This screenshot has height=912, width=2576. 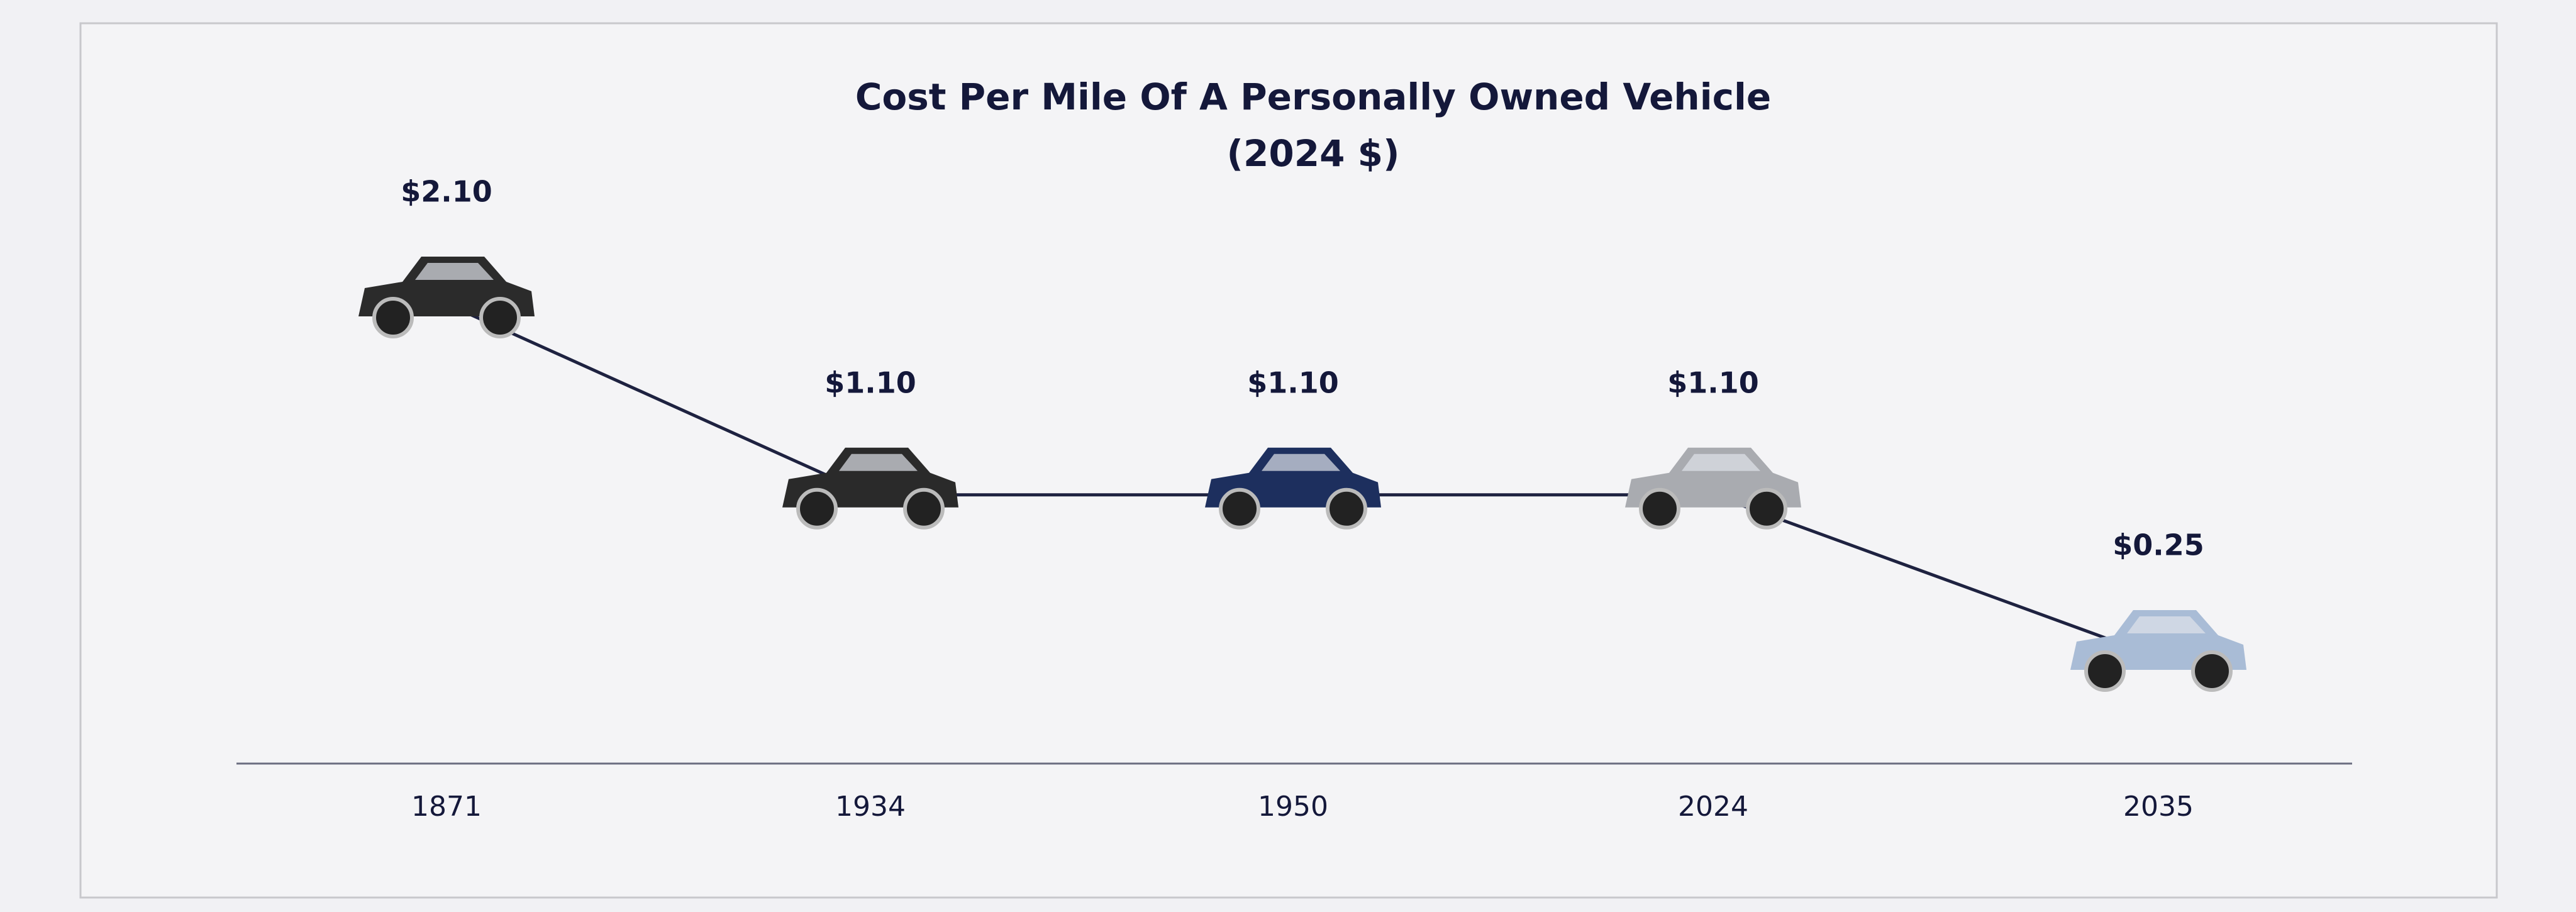 I want to click on value-label: $0.25, so click(x=2158, y=545).